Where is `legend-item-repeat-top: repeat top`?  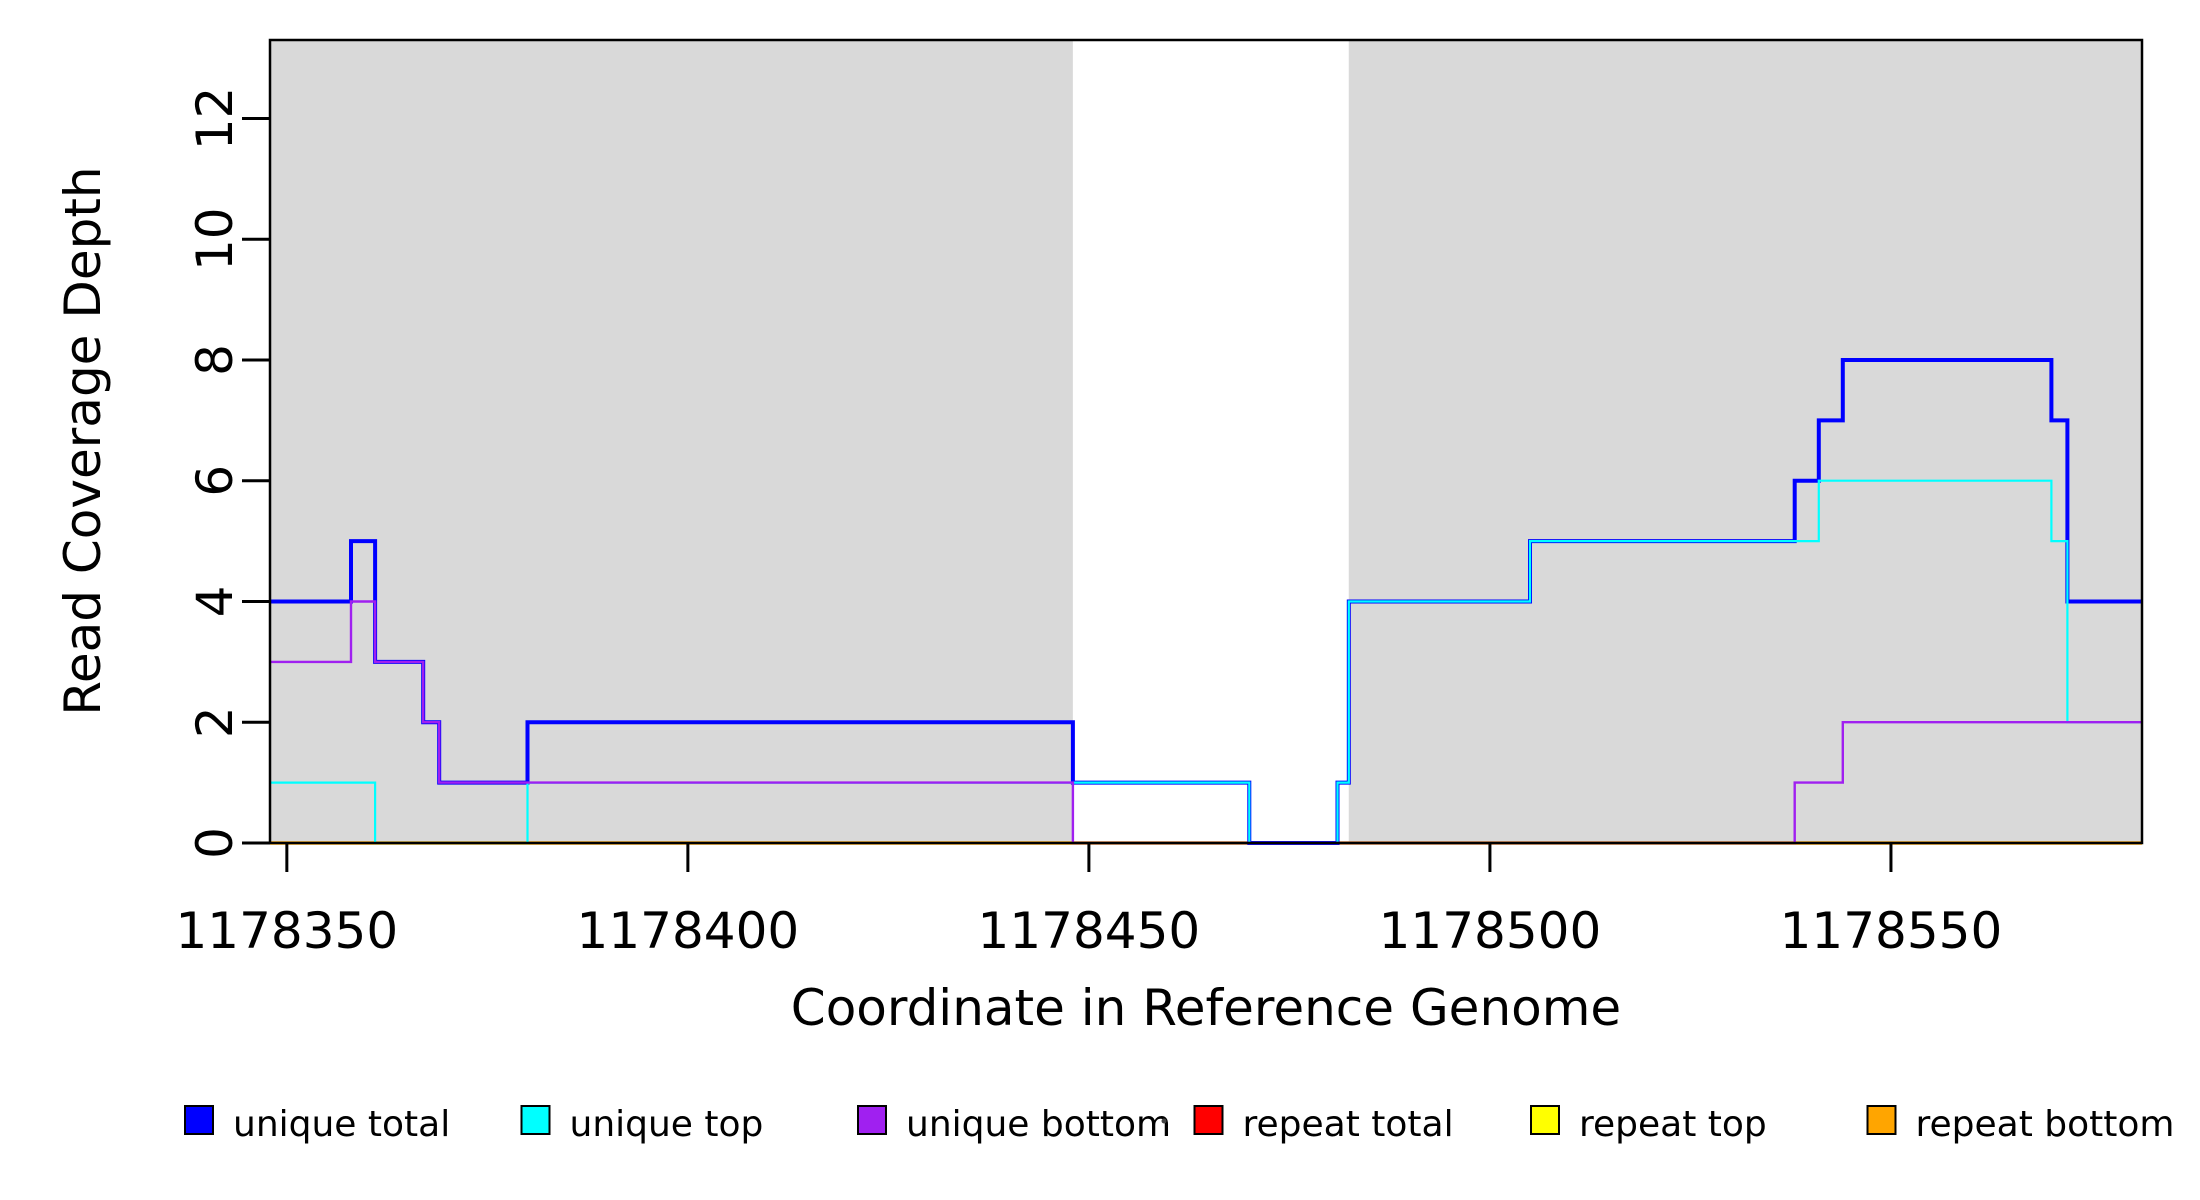 legend-item-repeat-top: repeat top is located at coordinates (1648, 1124).